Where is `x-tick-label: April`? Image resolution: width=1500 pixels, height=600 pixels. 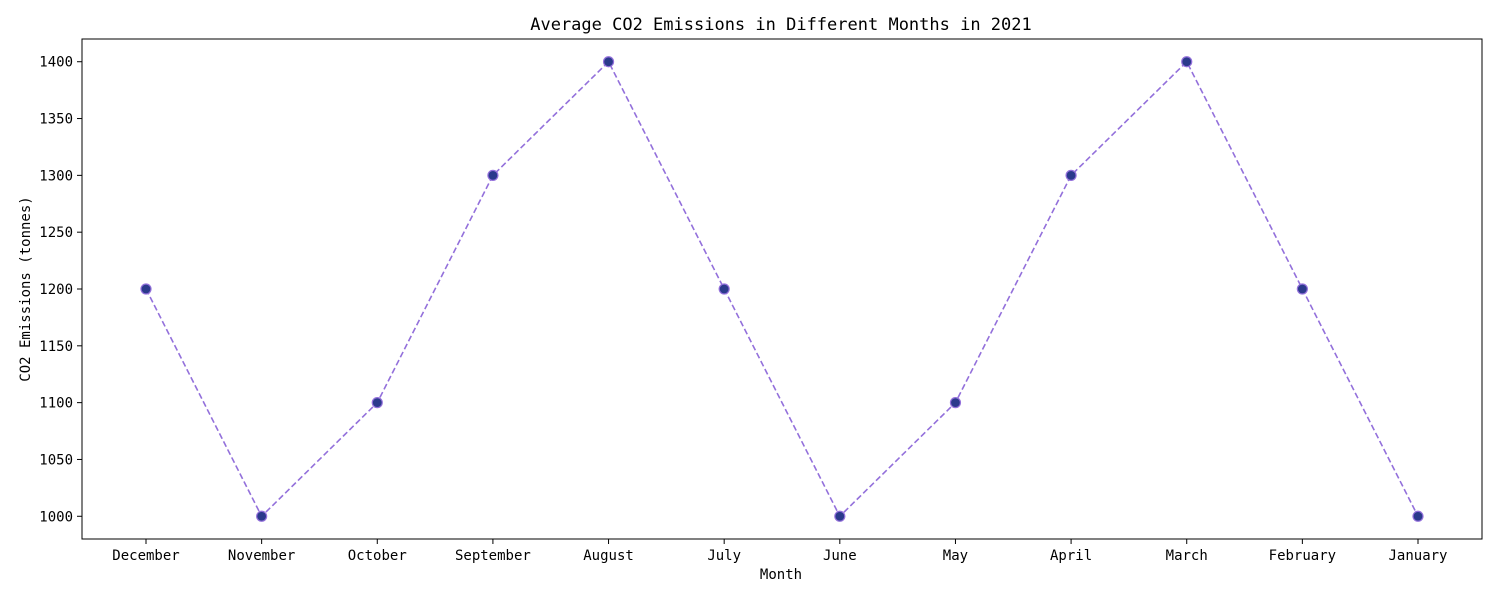
x-tick-label: April is located at coordinates (1071, 556).